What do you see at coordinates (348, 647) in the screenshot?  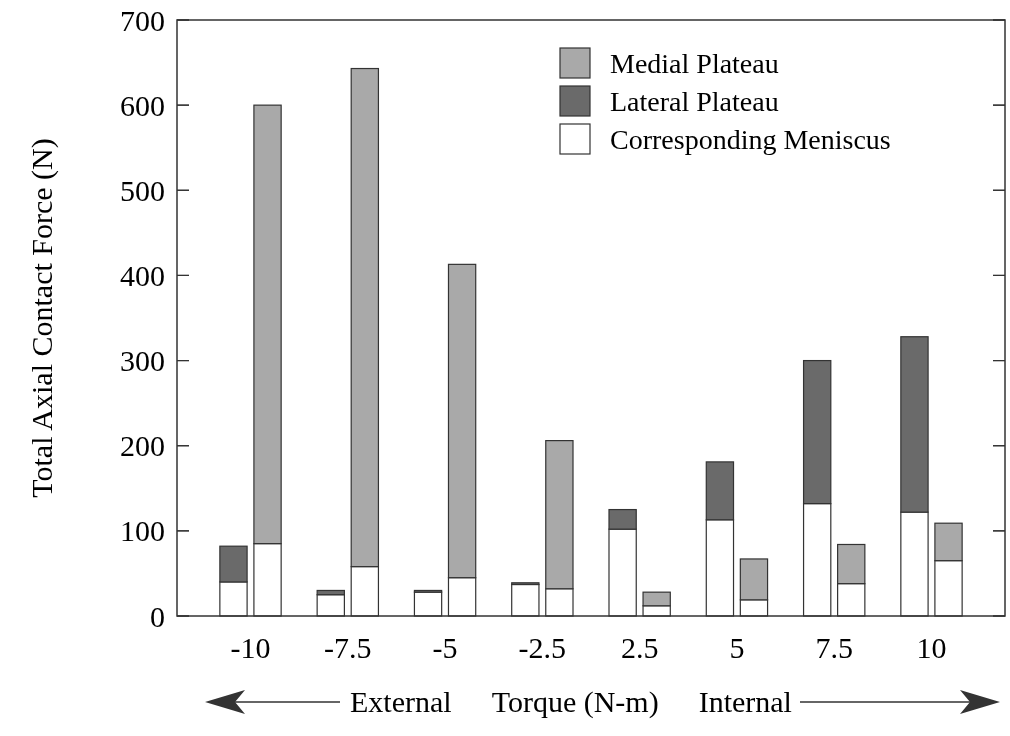 I see `x-tick-label: -7.5` at bounding box center [348, 647].